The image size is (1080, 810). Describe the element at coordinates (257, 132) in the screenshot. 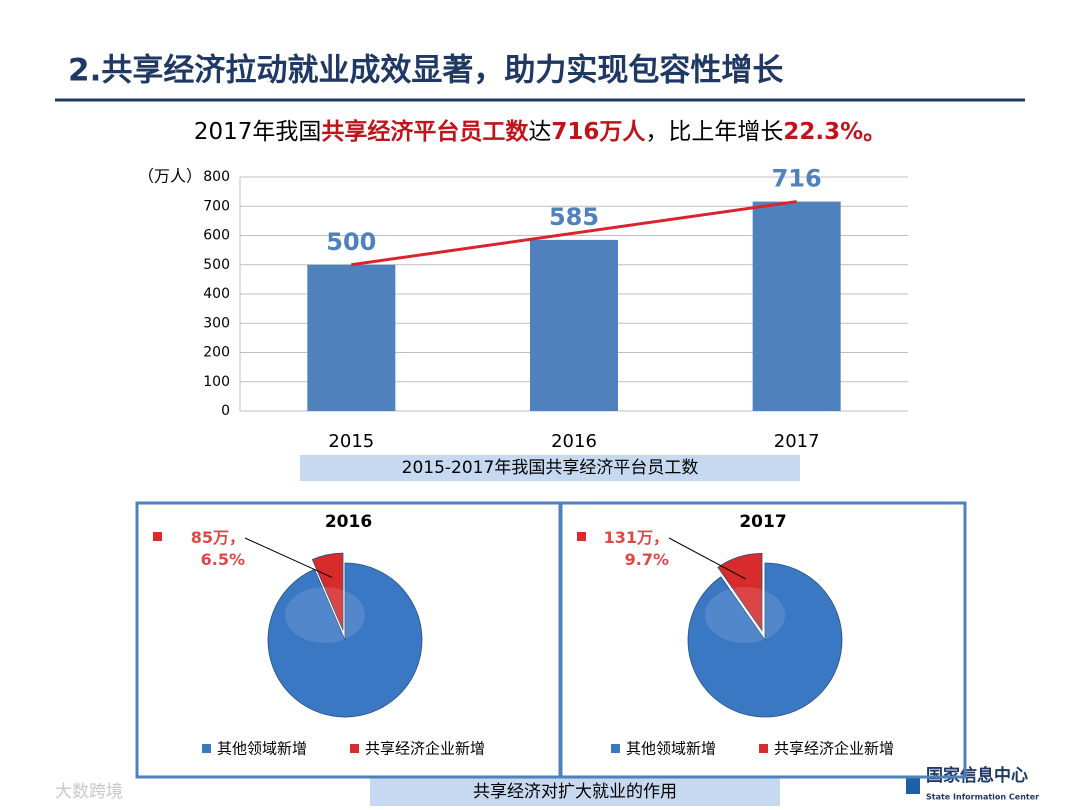

I see `headline-text: 2017年我国` at that location.